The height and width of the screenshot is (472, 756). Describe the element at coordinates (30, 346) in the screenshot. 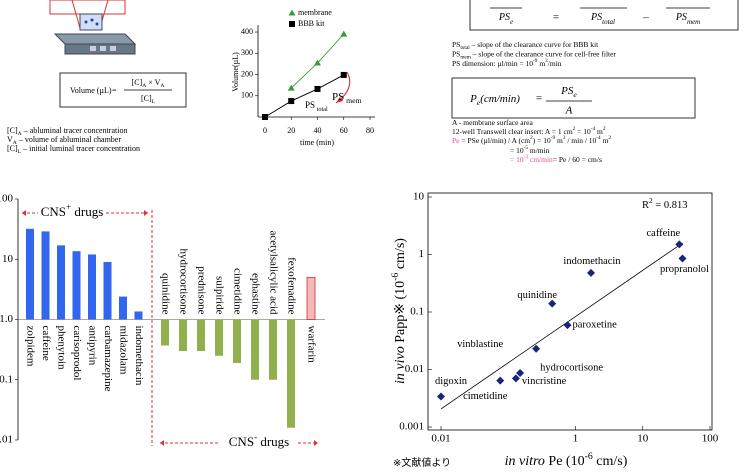

I see `x-tick-label: zolpidem` at that location.